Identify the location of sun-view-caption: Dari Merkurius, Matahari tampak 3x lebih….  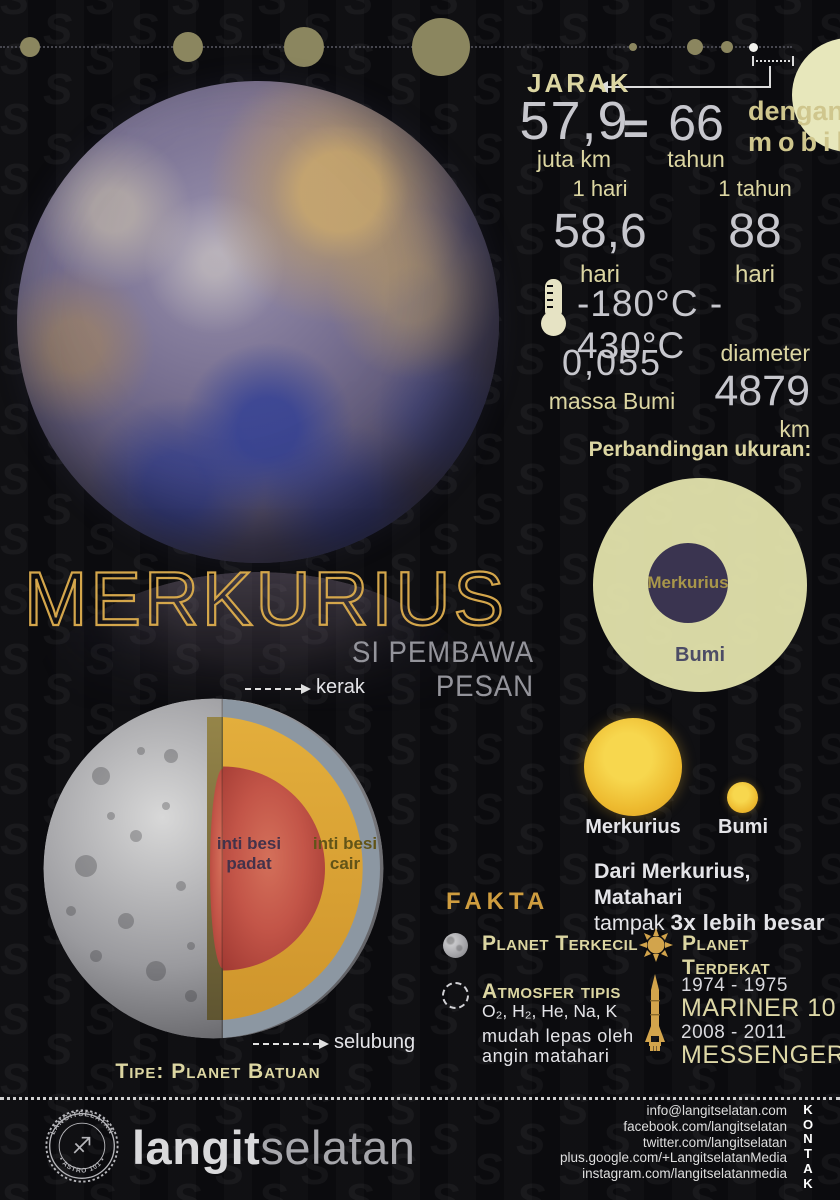
(717, 897).